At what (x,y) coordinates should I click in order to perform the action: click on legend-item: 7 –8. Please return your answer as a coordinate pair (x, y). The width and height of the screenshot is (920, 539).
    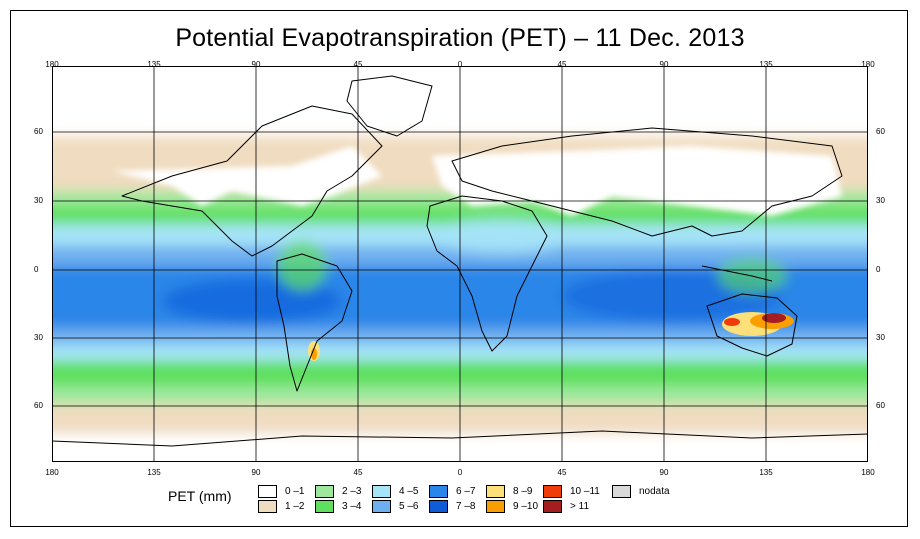
    Looking at the image, I should click on (452, 506).